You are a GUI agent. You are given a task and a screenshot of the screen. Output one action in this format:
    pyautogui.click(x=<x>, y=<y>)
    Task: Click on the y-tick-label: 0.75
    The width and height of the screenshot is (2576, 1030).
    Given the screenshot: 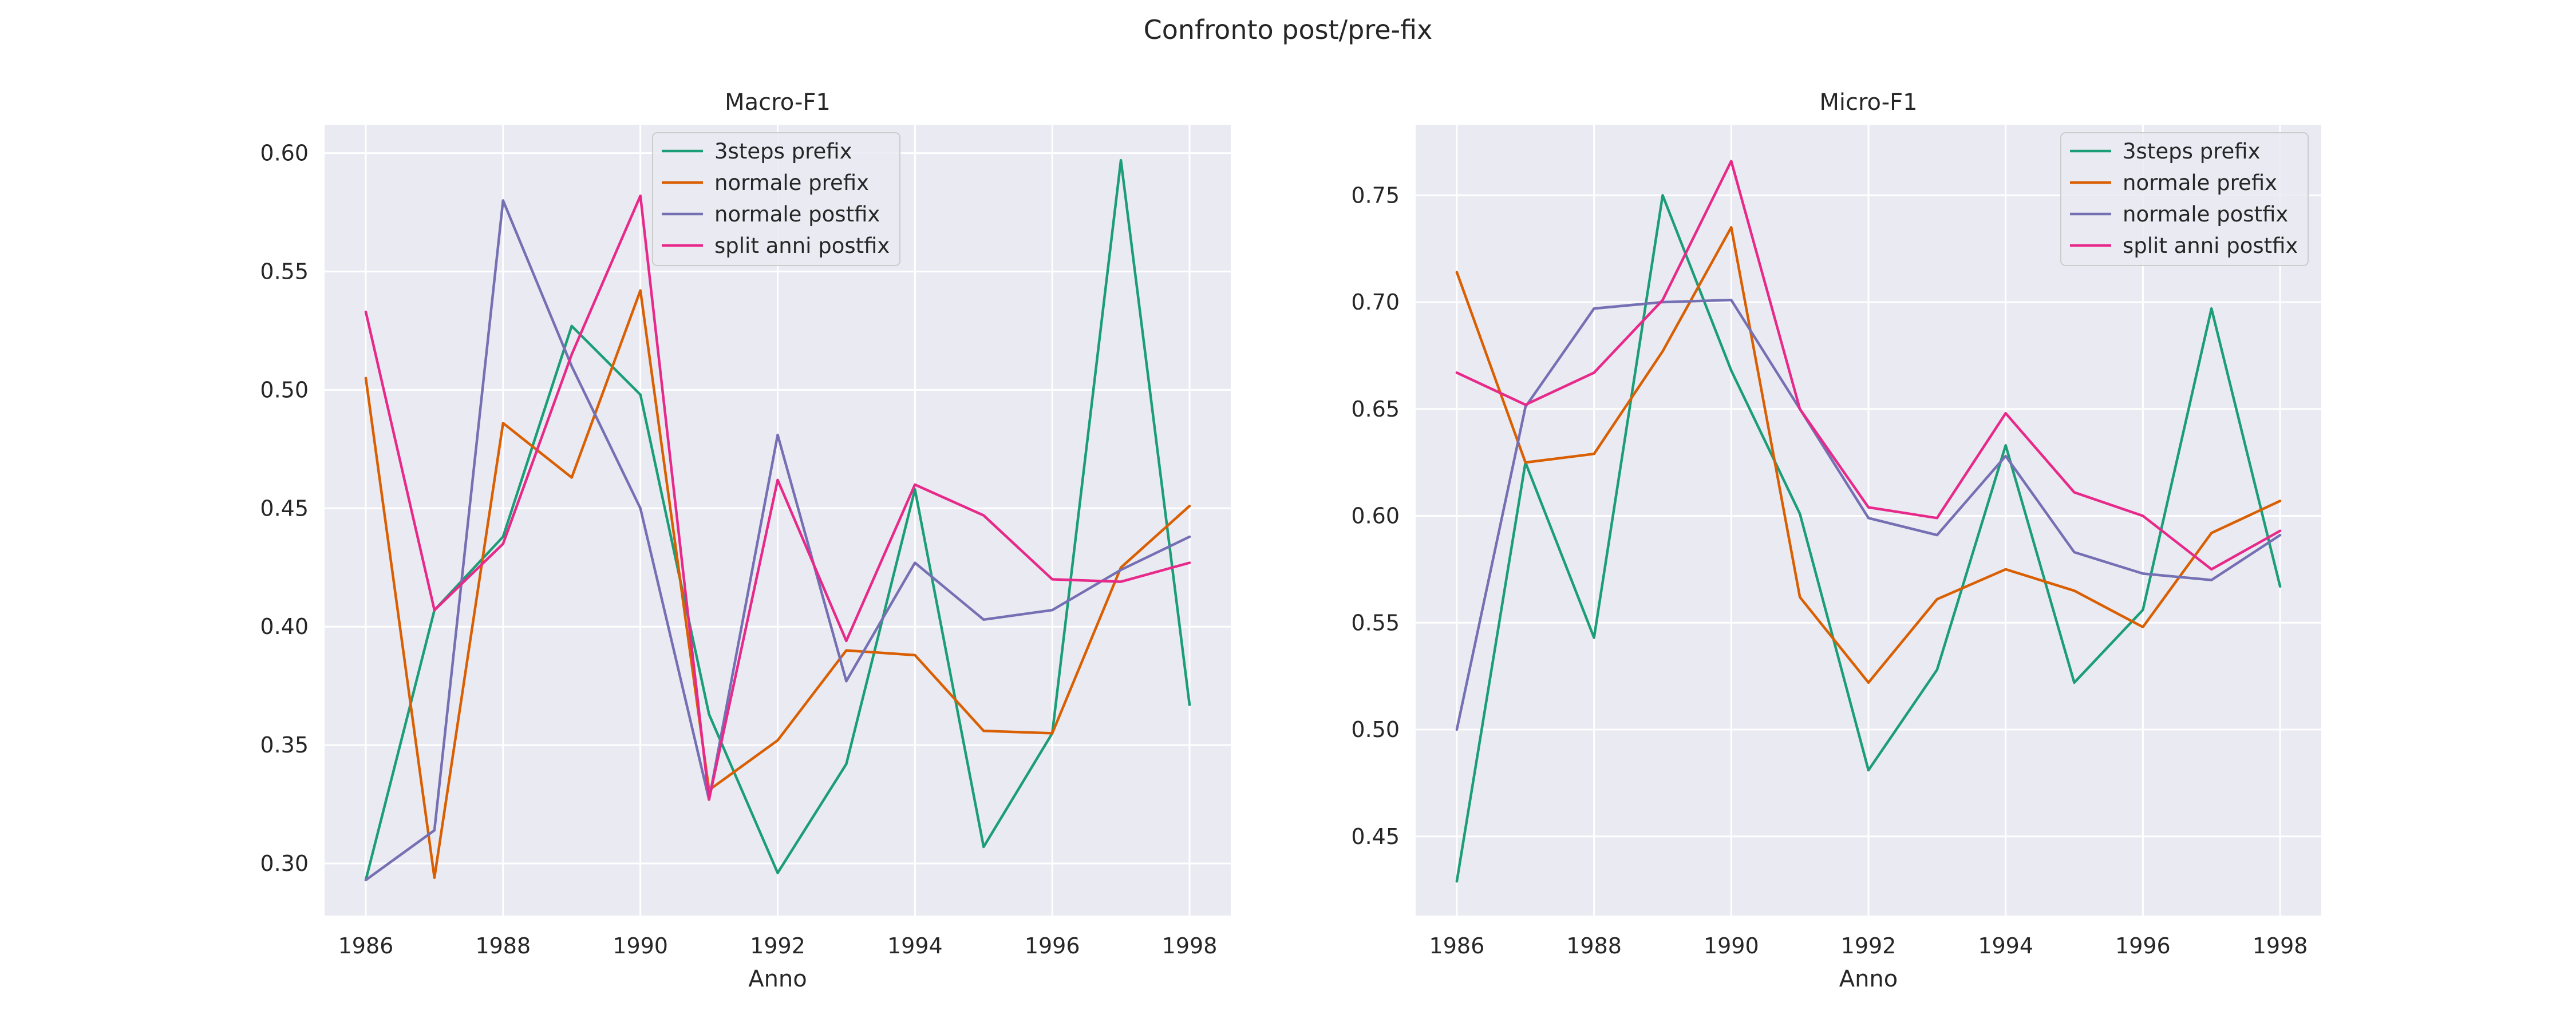 What is the action you would take?
    pyautogui.click(x=1375, y=195)
    